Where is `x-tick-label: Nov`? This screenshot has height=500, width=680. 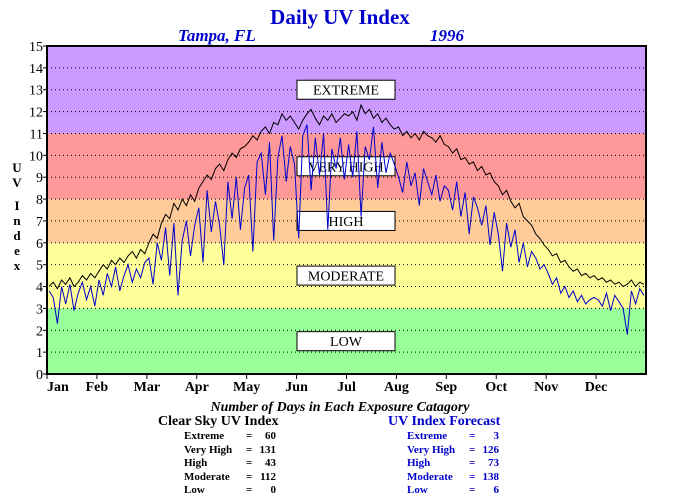 x-tick-label: Nov is located at coordinates (546, 387).